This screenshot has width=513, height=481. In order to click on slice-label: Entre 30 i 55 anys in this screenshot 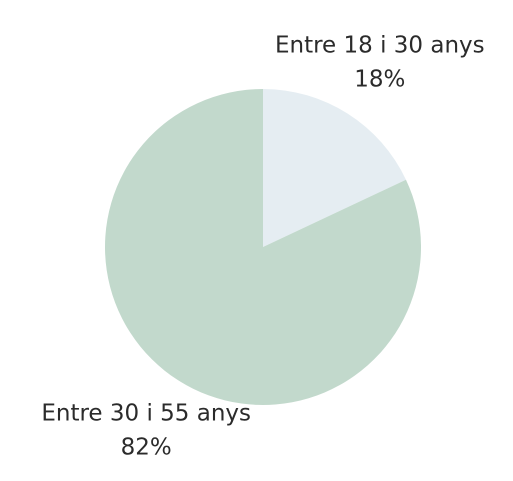, I will do `click(146, 414)`.